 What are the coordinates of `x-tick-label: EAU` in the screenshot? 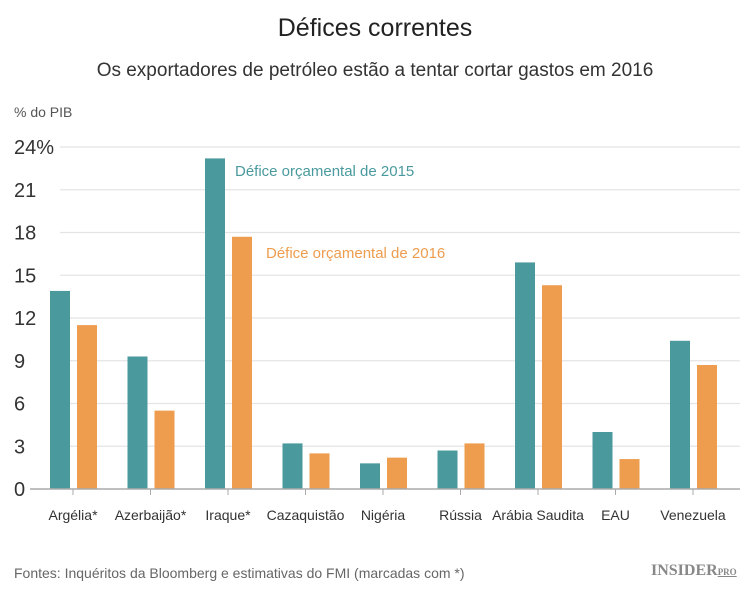 It's located at (615, 515).